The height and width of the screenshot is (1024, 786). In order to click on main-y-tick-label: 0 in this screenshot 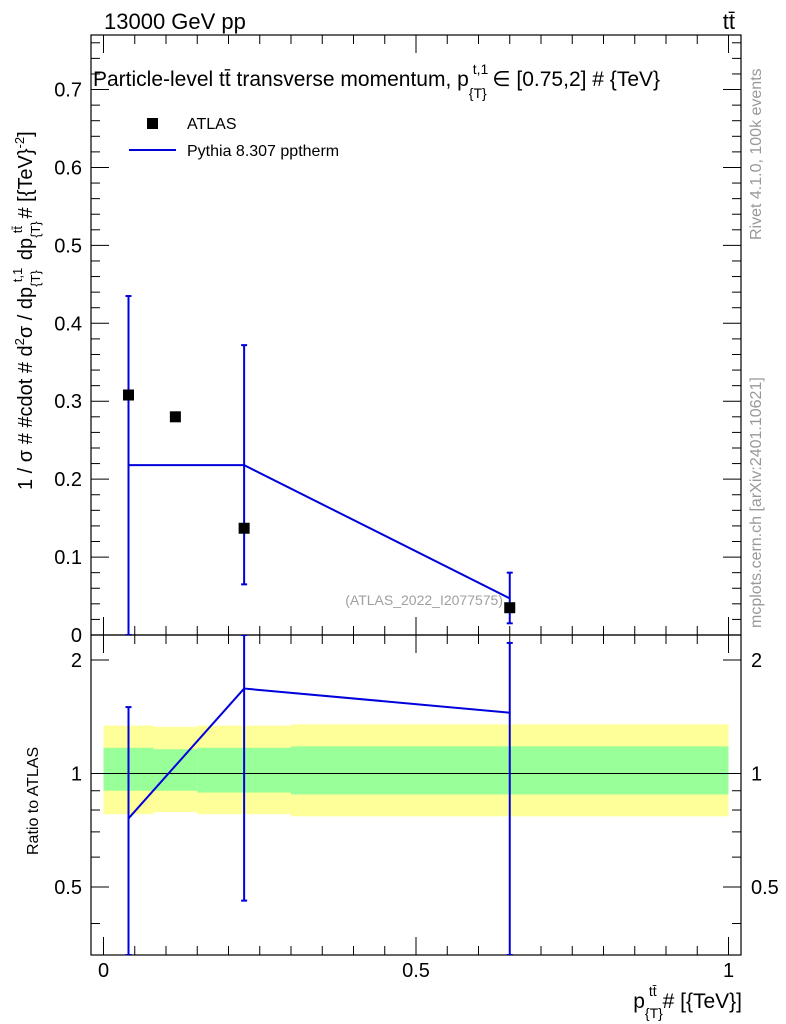, I will do `click(76, 636)`.